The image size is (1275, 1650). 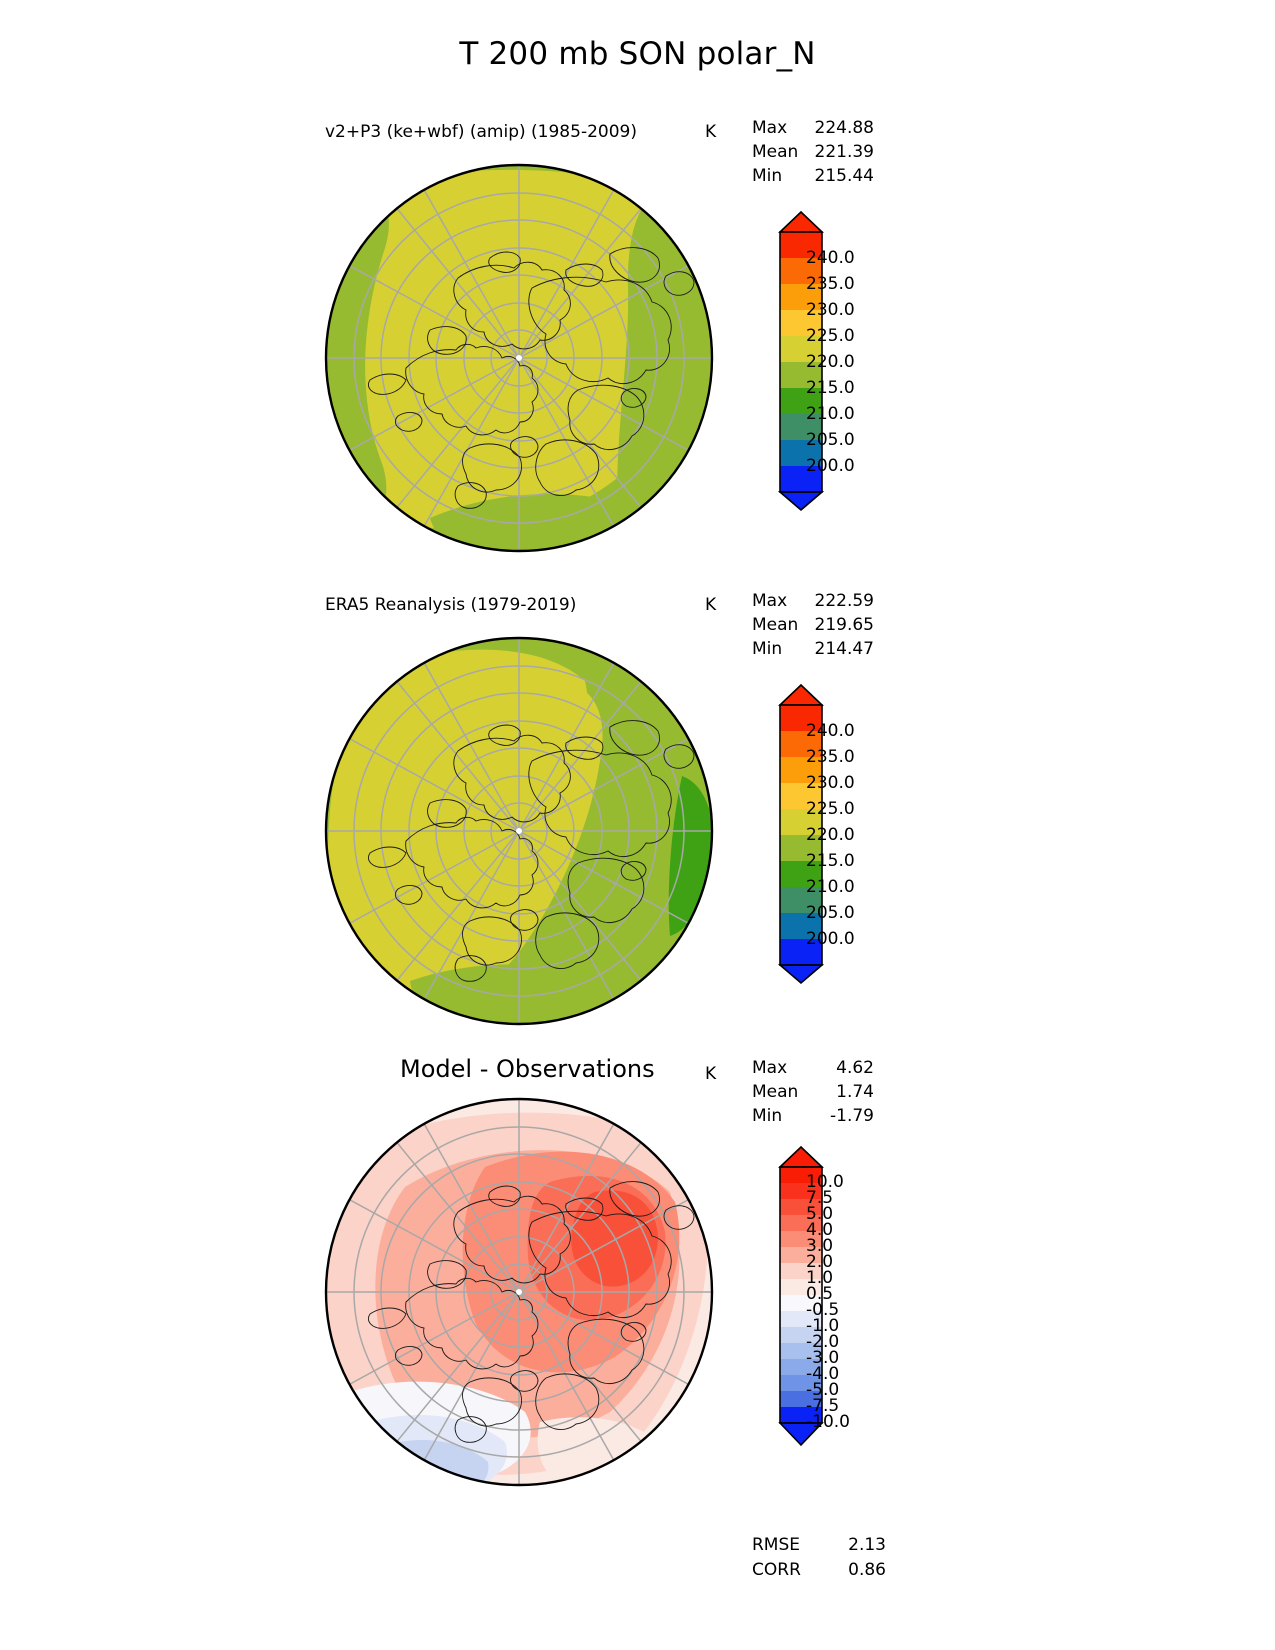 What do you see at coordinates (820, 1278) in the screenshot?
I see `colorbar-tick: 1.0` at bounding box center [820, 1278].